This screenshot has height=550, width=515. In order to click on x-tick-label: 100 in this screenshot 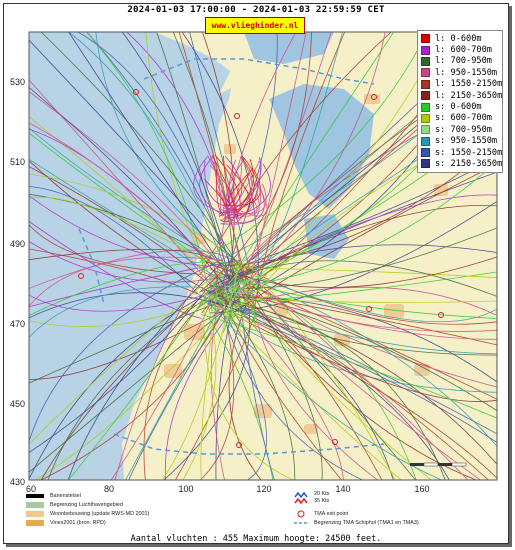, I will do `click(185, 489)`.